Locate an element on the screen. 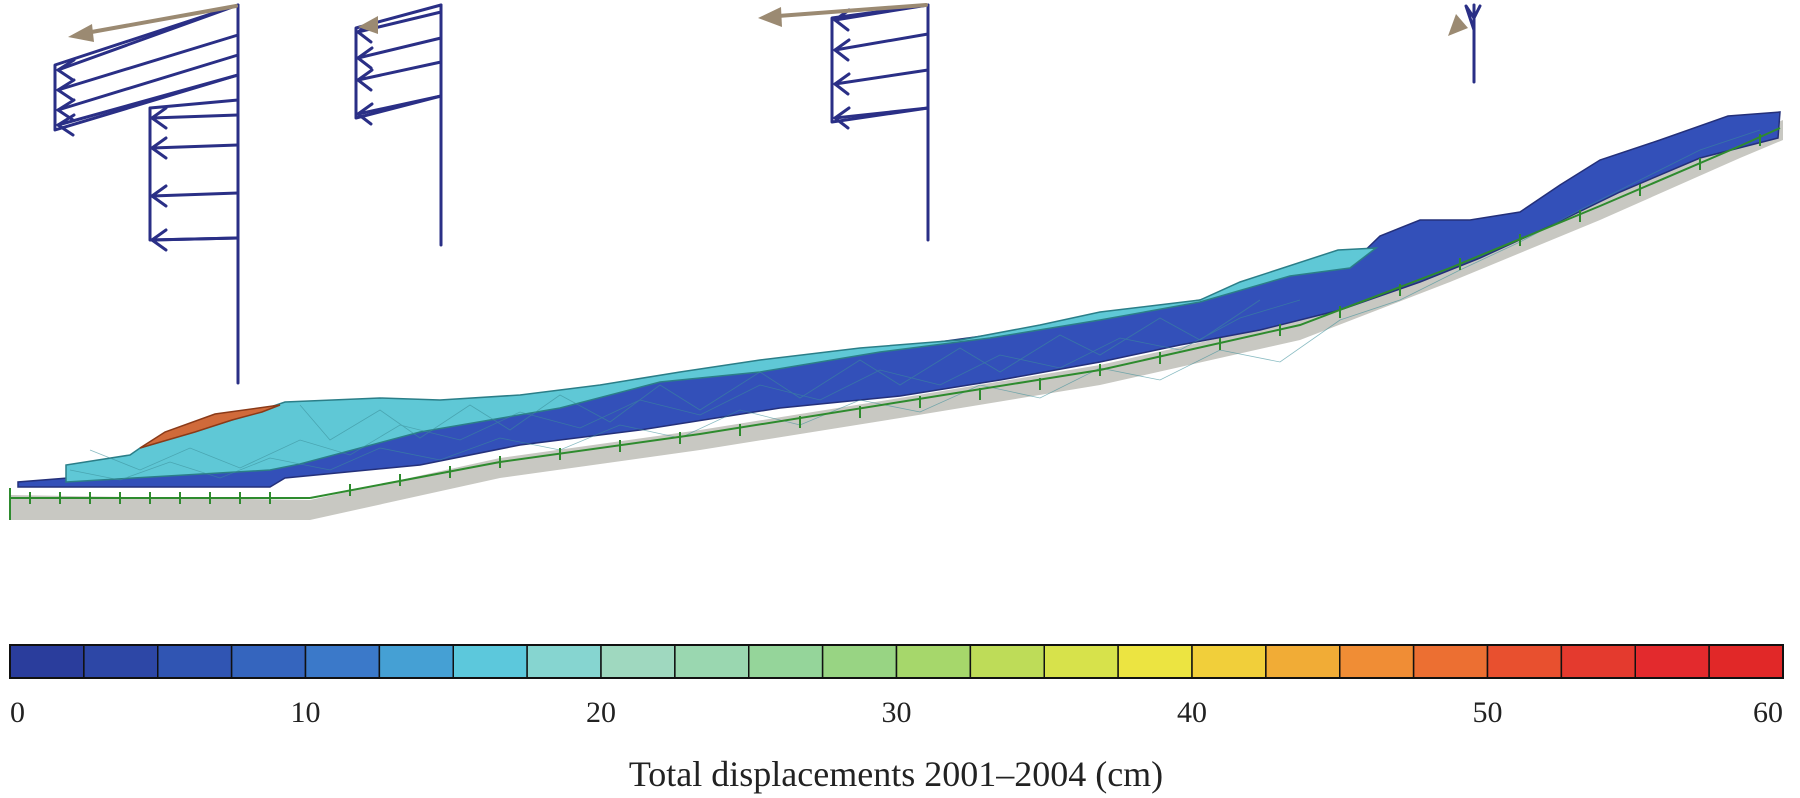  inclinometer-4-profile is located at coordinates (1473, 18).